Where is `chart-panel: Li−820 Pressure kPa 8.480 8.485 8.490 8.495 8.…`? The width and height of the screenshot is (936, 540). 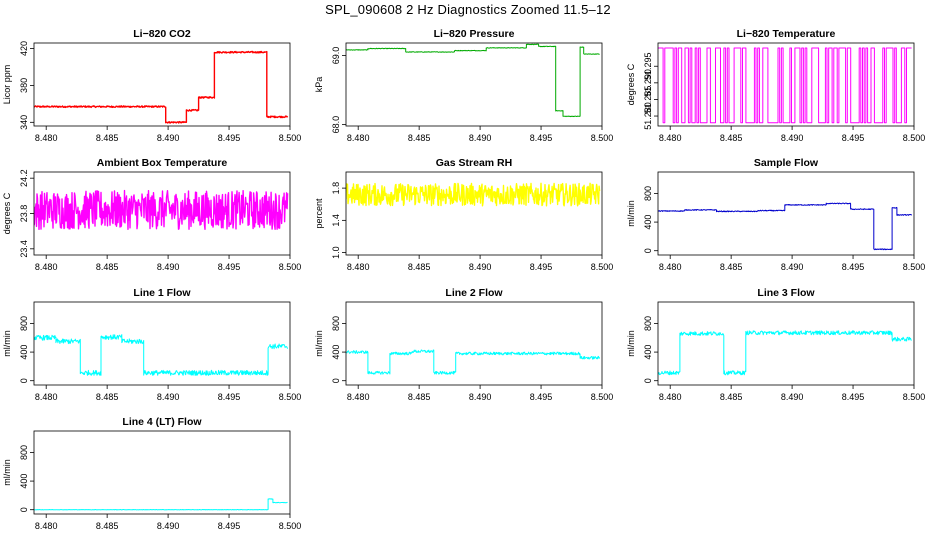
chart-panel: Li−820 Pressure kPa 8.480 8.485 8.490 8.495 8.… is located at coordinates (463, 85).